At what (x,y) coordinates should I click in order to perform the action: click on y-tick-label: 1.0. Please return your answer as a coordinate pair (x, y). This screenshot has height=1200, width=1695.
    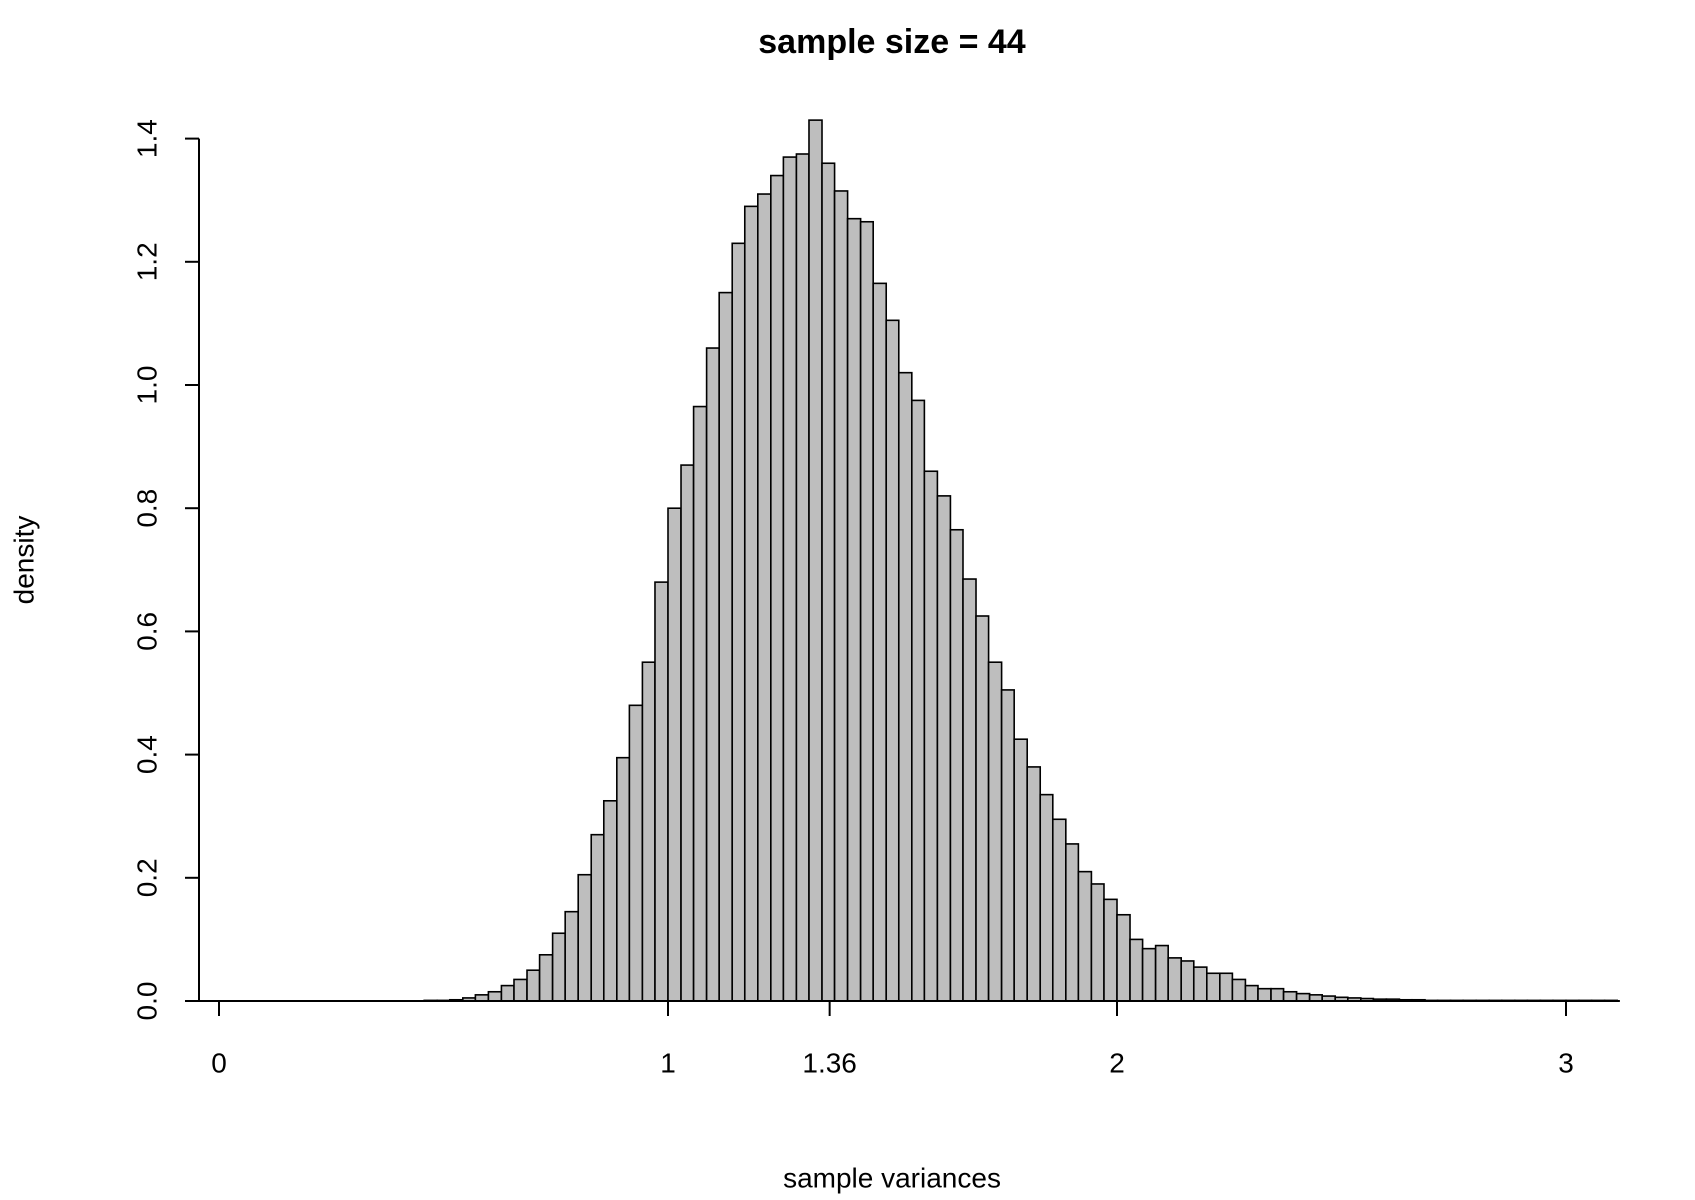
    Looking at the image, I should click on (146, 385).